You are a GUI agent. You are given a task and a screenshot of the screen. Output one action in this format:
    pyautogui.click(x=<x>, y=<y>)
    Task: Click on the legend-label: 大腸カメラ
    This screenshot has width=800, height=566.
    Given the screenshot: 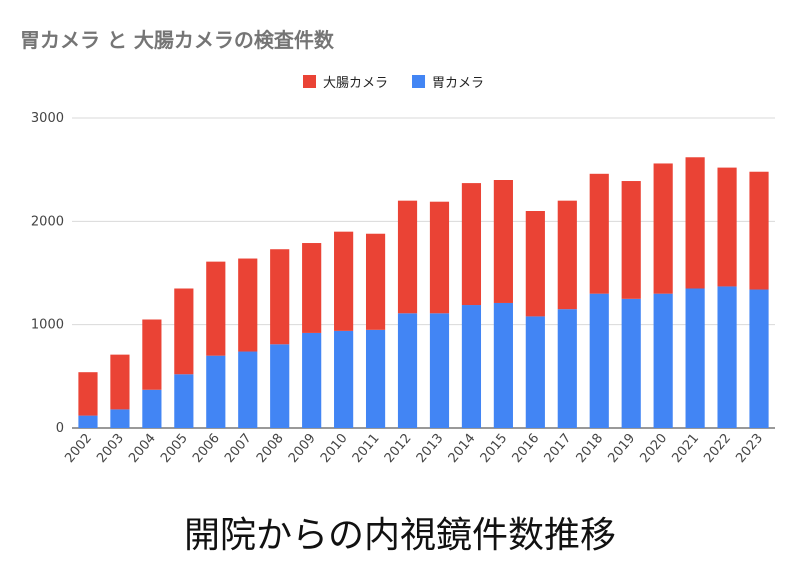 What is the action you would take?
    pyautogui.click(x=355, y=83)
    